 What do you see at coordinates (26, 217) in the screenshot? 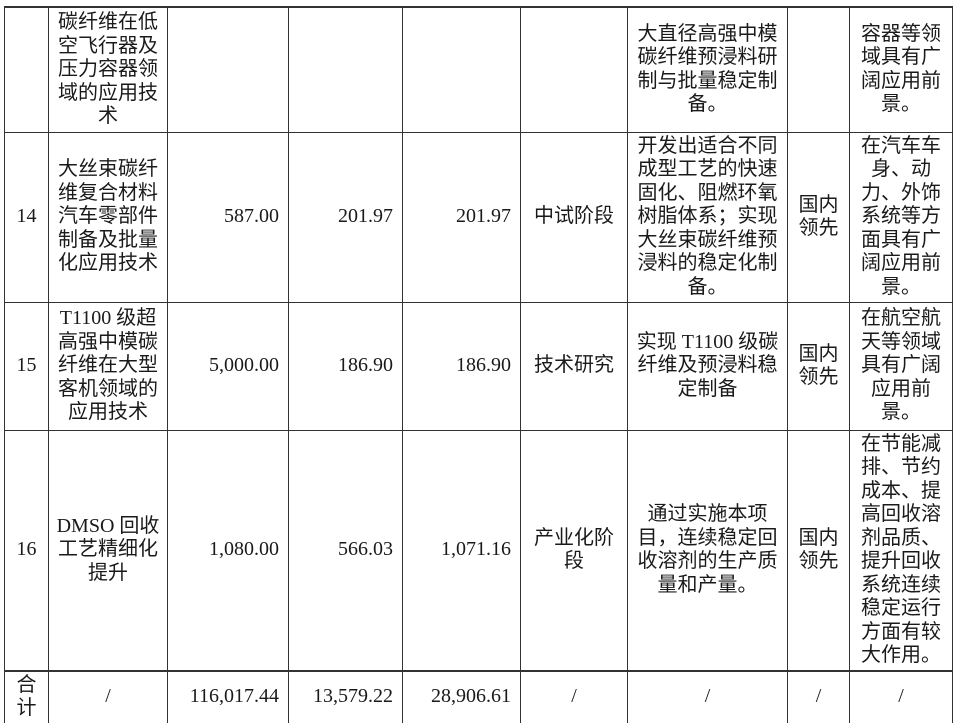
I see `serial-cell: 14` at bounding box center [26, 217].